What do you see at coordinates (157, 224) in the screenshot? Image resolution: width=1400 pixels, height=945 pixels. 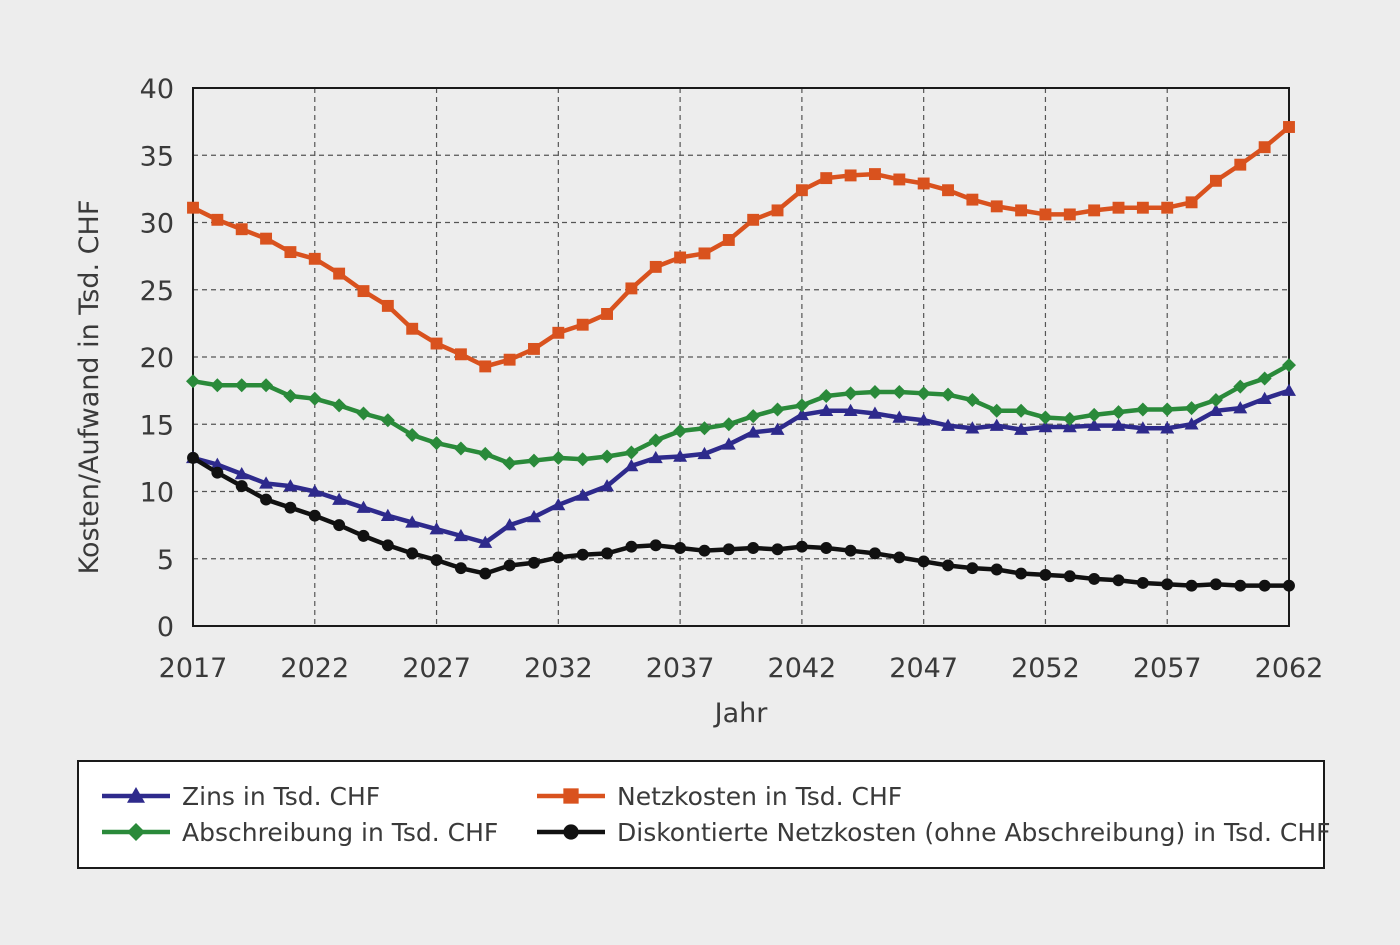 I see `y-tick-label: 30` at bounding box center [157, 224].